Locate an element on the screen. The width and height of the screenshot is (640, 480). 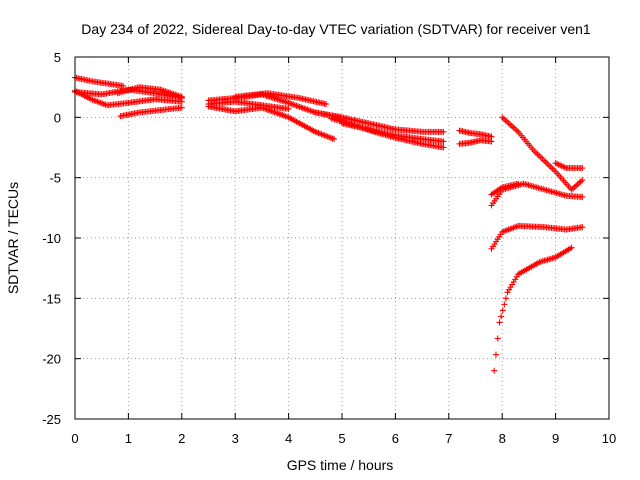
x-tick-label: 2 is located at coordinates (181, 438).